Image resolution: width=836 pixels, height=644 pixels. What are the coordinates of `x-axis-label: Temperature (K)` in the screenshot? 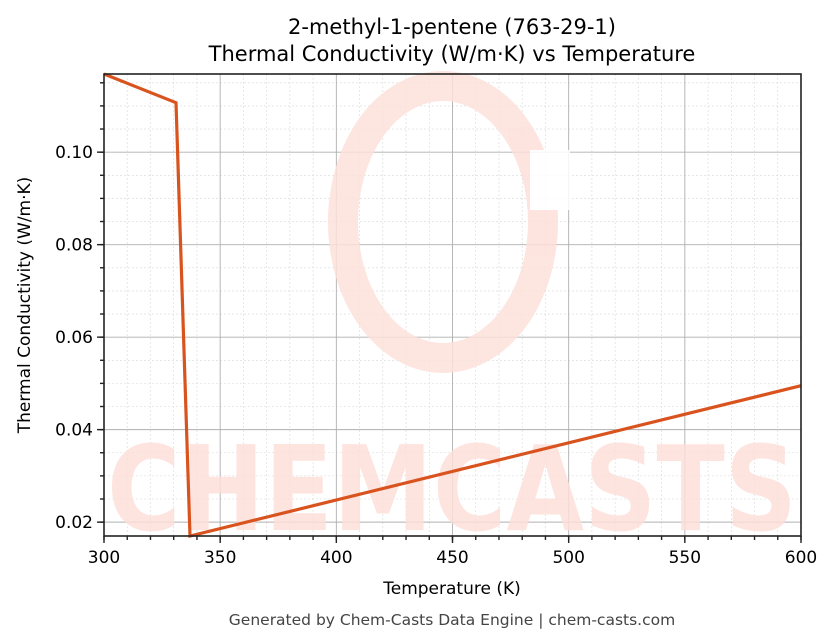 It's located at (451, 589).